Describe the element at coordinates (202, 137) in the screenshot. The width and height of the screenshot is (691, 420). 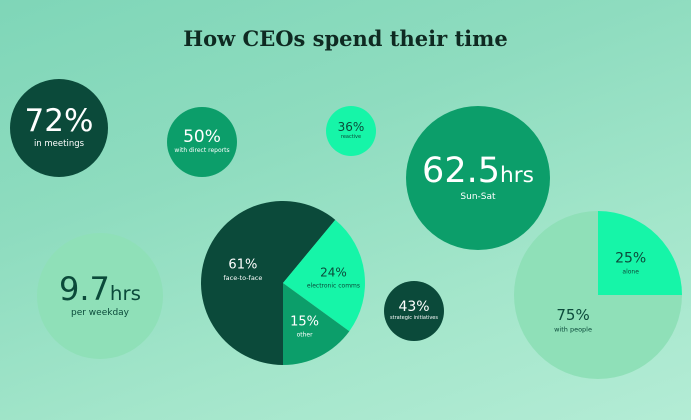
I see `direct-reports-value: 50%` at that location.